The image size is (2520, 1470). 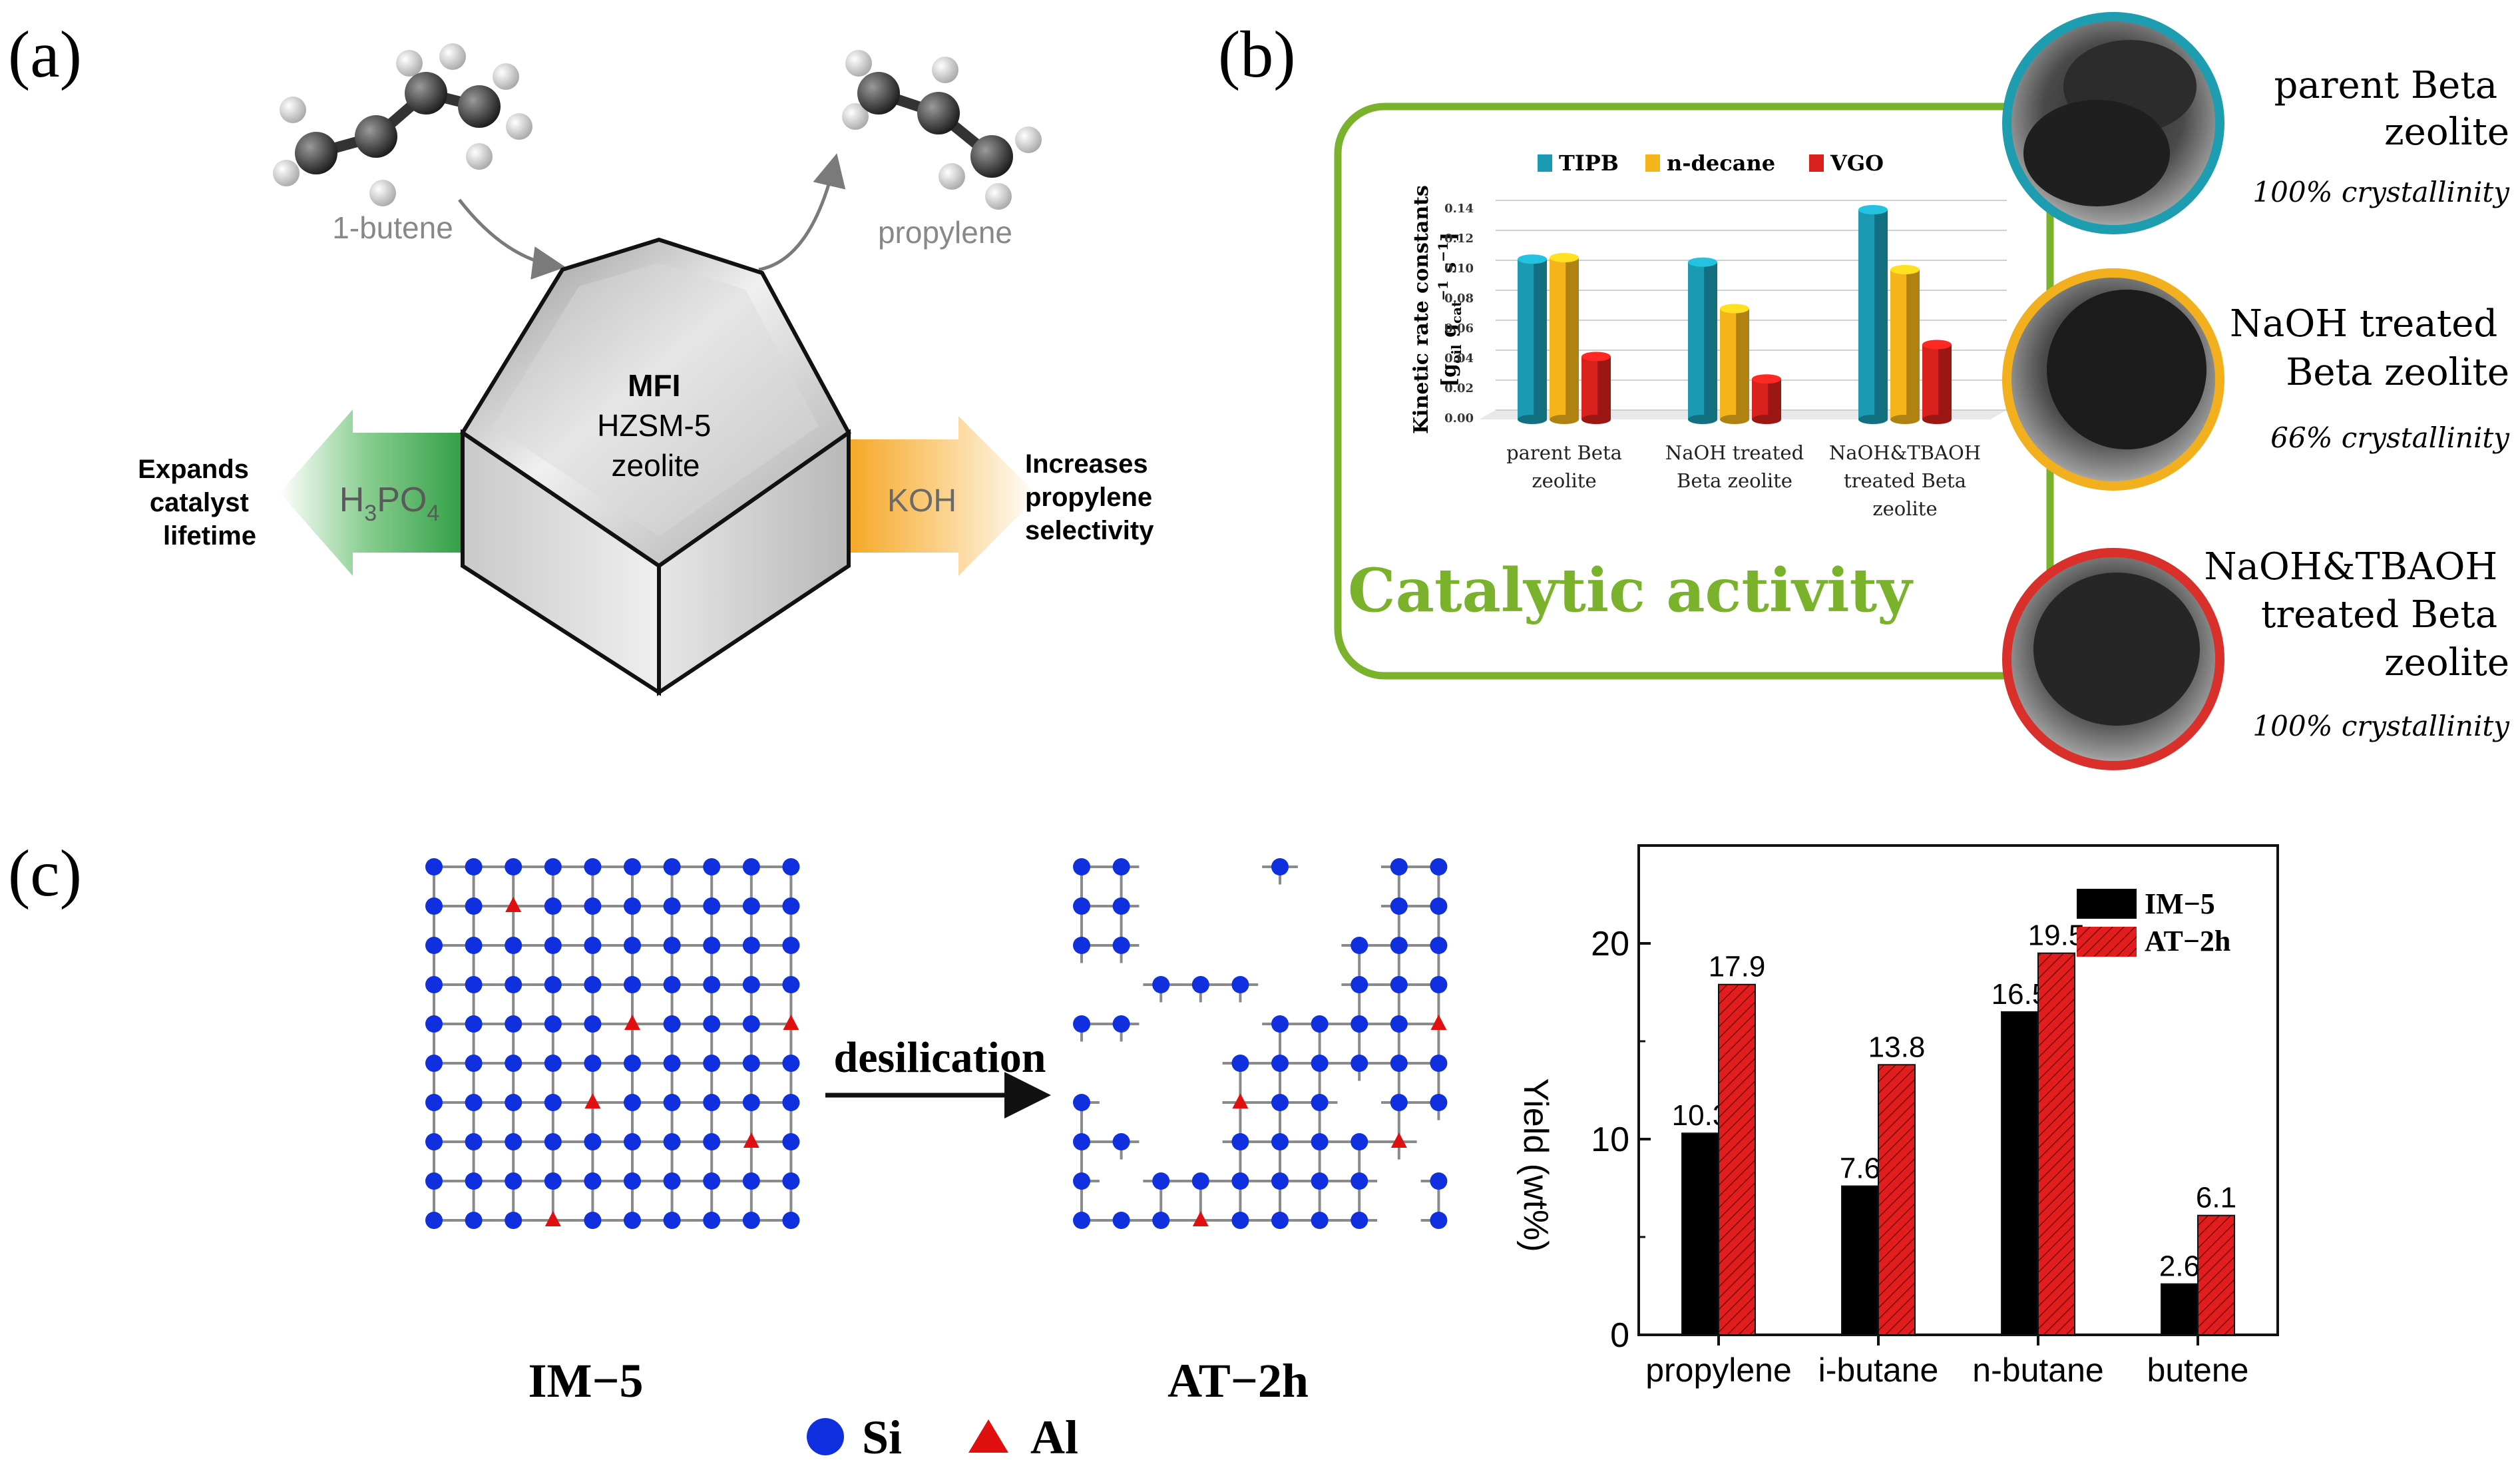 I want to click on al-legend-label: Al, so click(x=1054, y=1438).